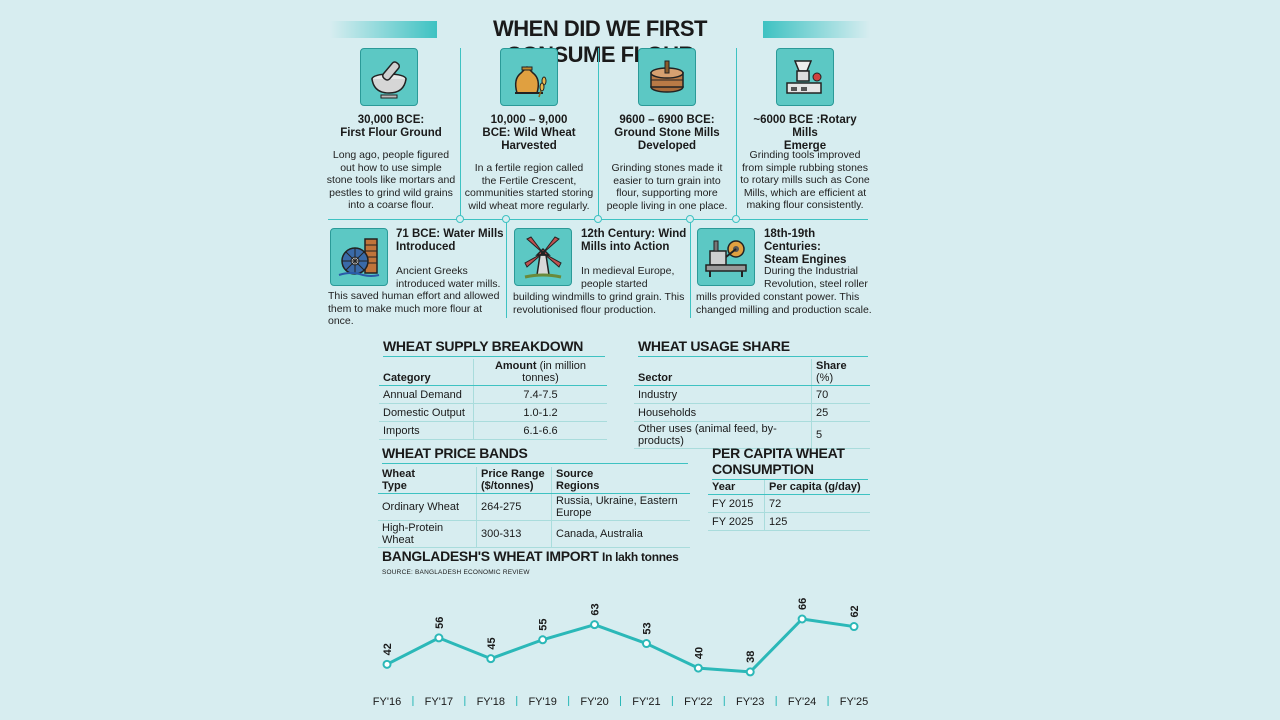 The height and width of the screenshot is (720, 1280). I want to click on event-1-body-line: Long ago, people figured, so click(391, 155).